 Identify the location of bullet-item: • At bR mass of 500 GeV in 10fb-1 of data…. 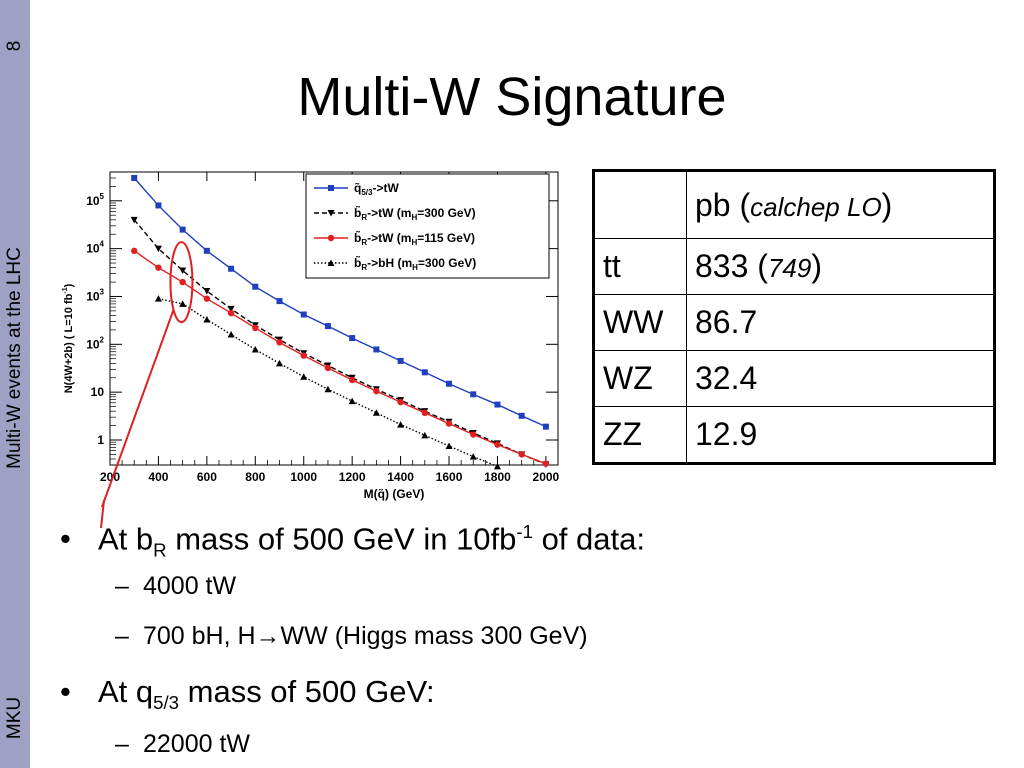
(352, 541).